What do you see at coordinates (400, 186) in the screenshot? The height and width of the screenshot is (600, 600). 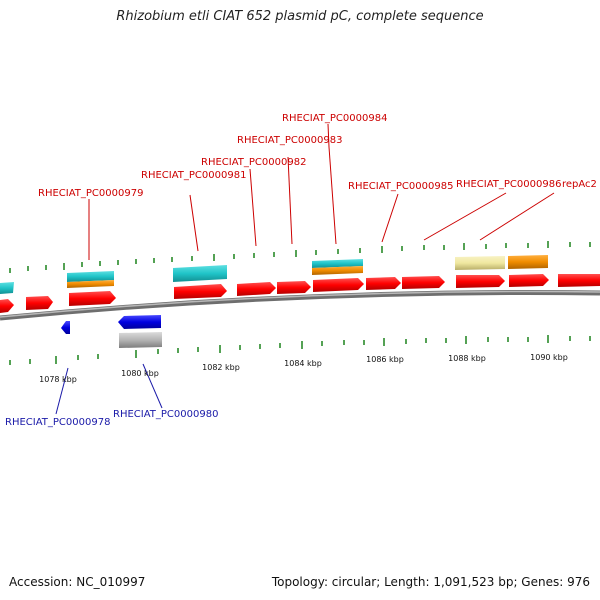 I see `gene-label: RHECIAT_PC0000985` at bounding box center [400, 186].